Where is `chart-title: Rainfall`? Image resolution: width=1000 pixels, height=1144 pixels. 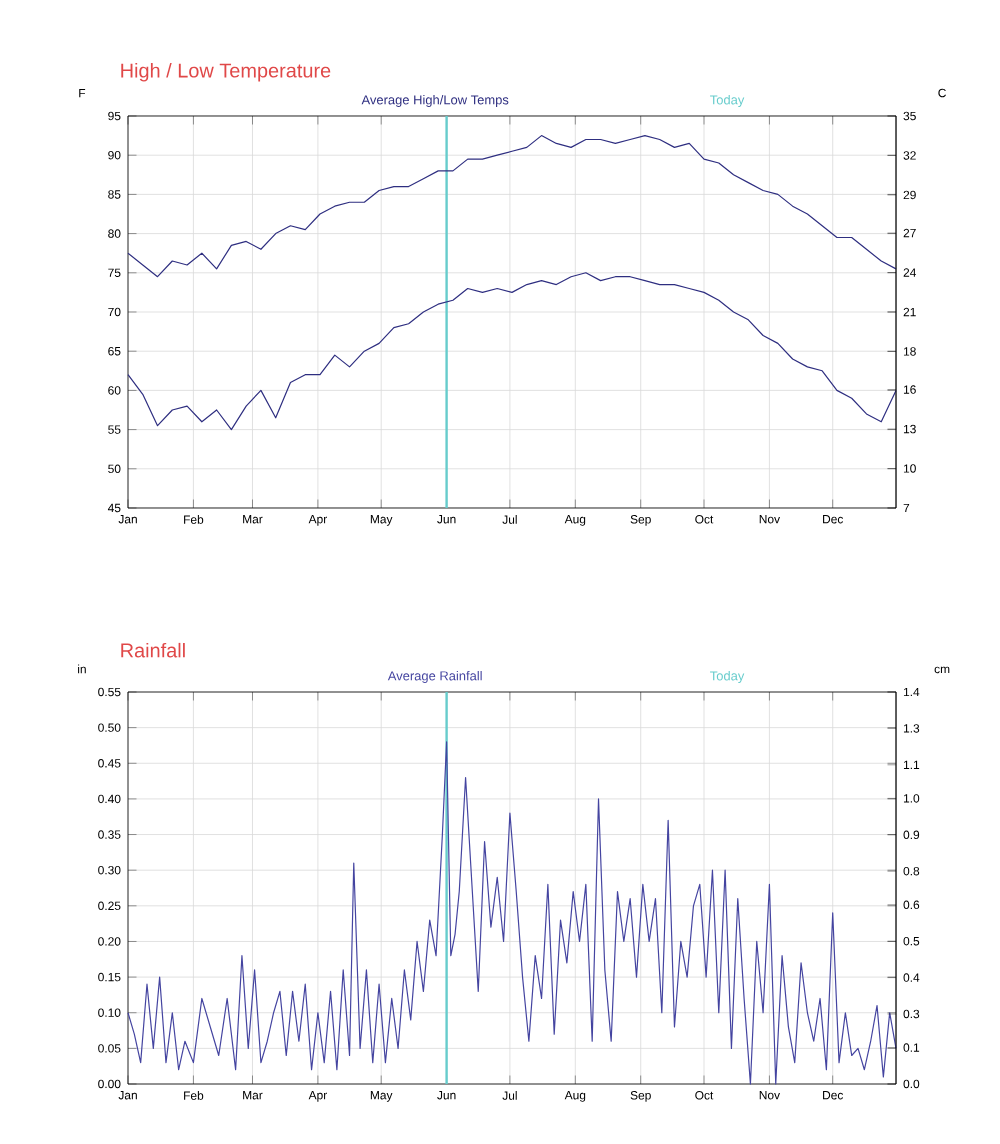 chart-title: Rainfall is located at coordinates (153, 650).